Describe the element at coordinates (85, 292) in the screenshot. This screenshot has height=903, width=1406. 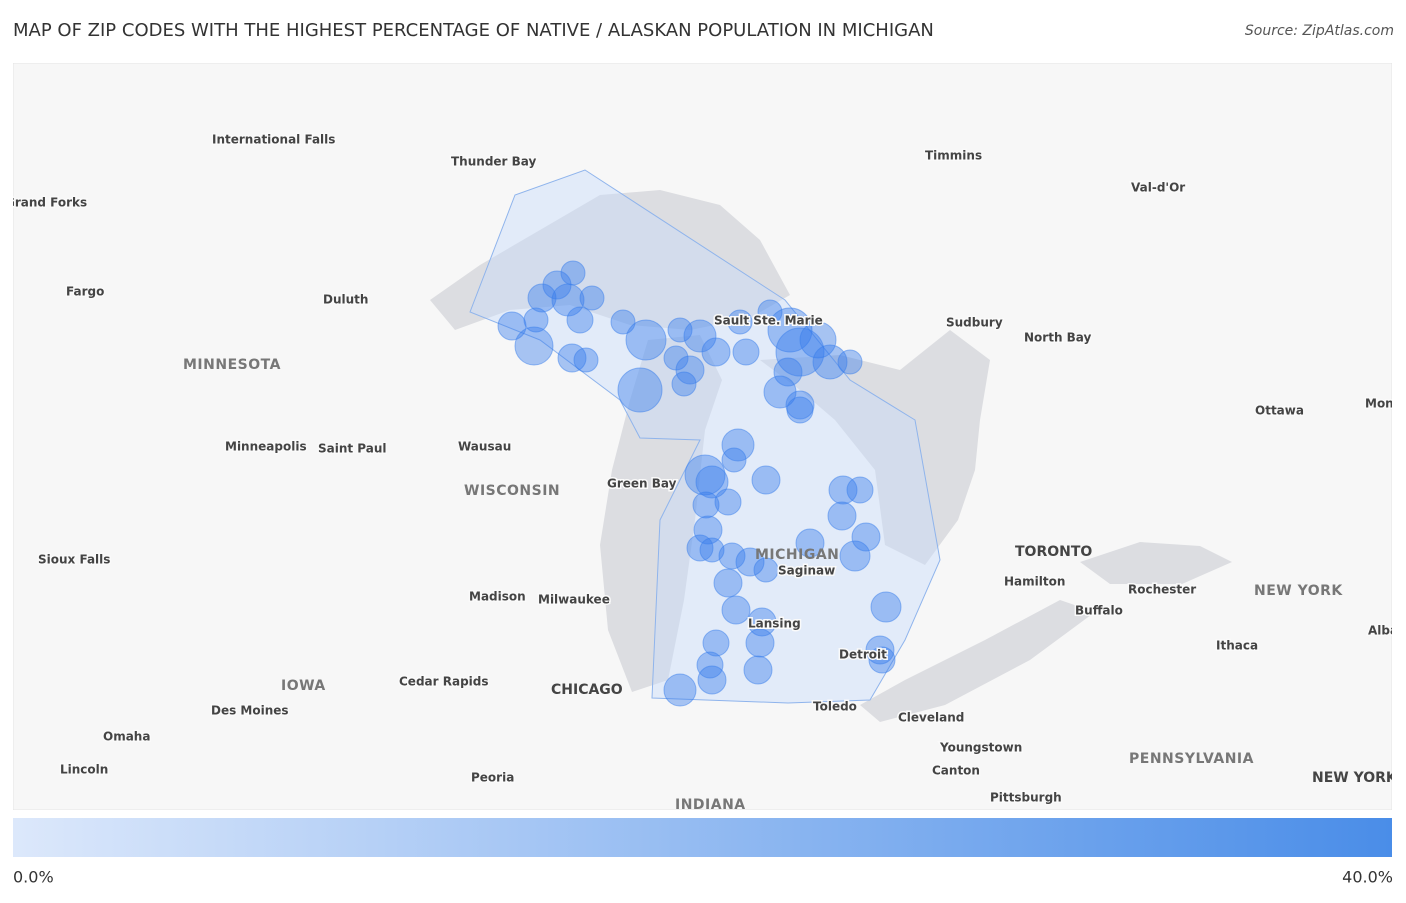
I see `place-label: Fargo` at that location.